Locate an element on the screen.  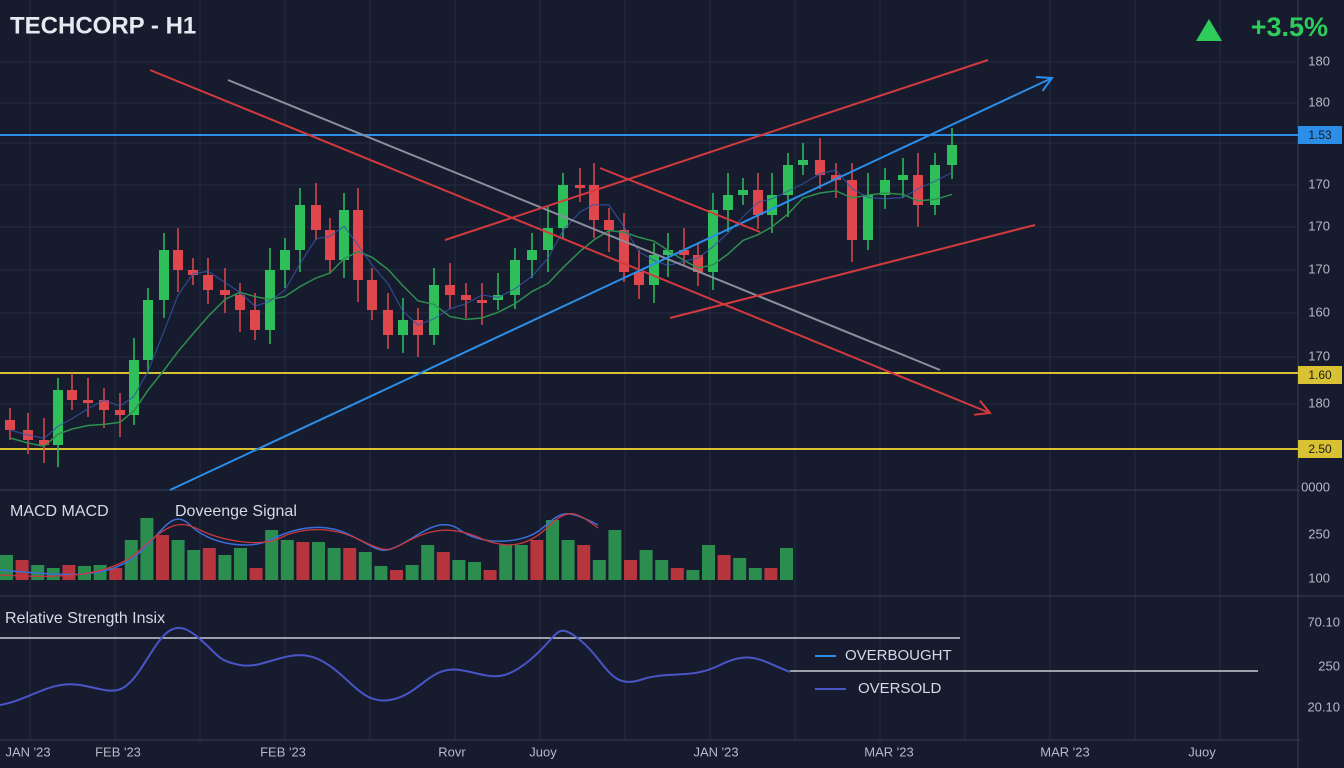
price-tag-label: 1.60 is located at coordinates (1320, 375).